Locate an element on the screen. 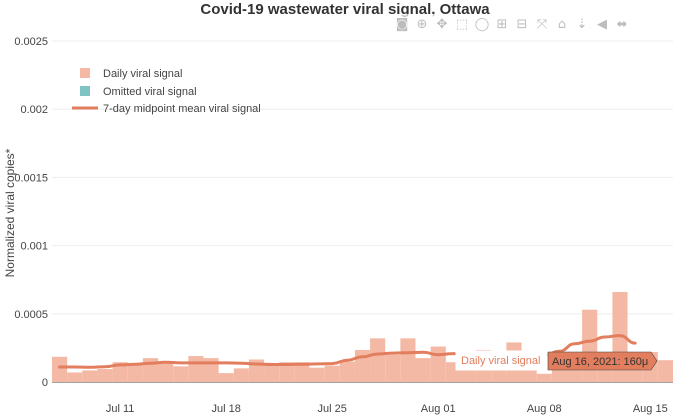 Image resolution: width=673 pixels, height=418 pixels. hover-series-box is located at coordinates (501, 360).